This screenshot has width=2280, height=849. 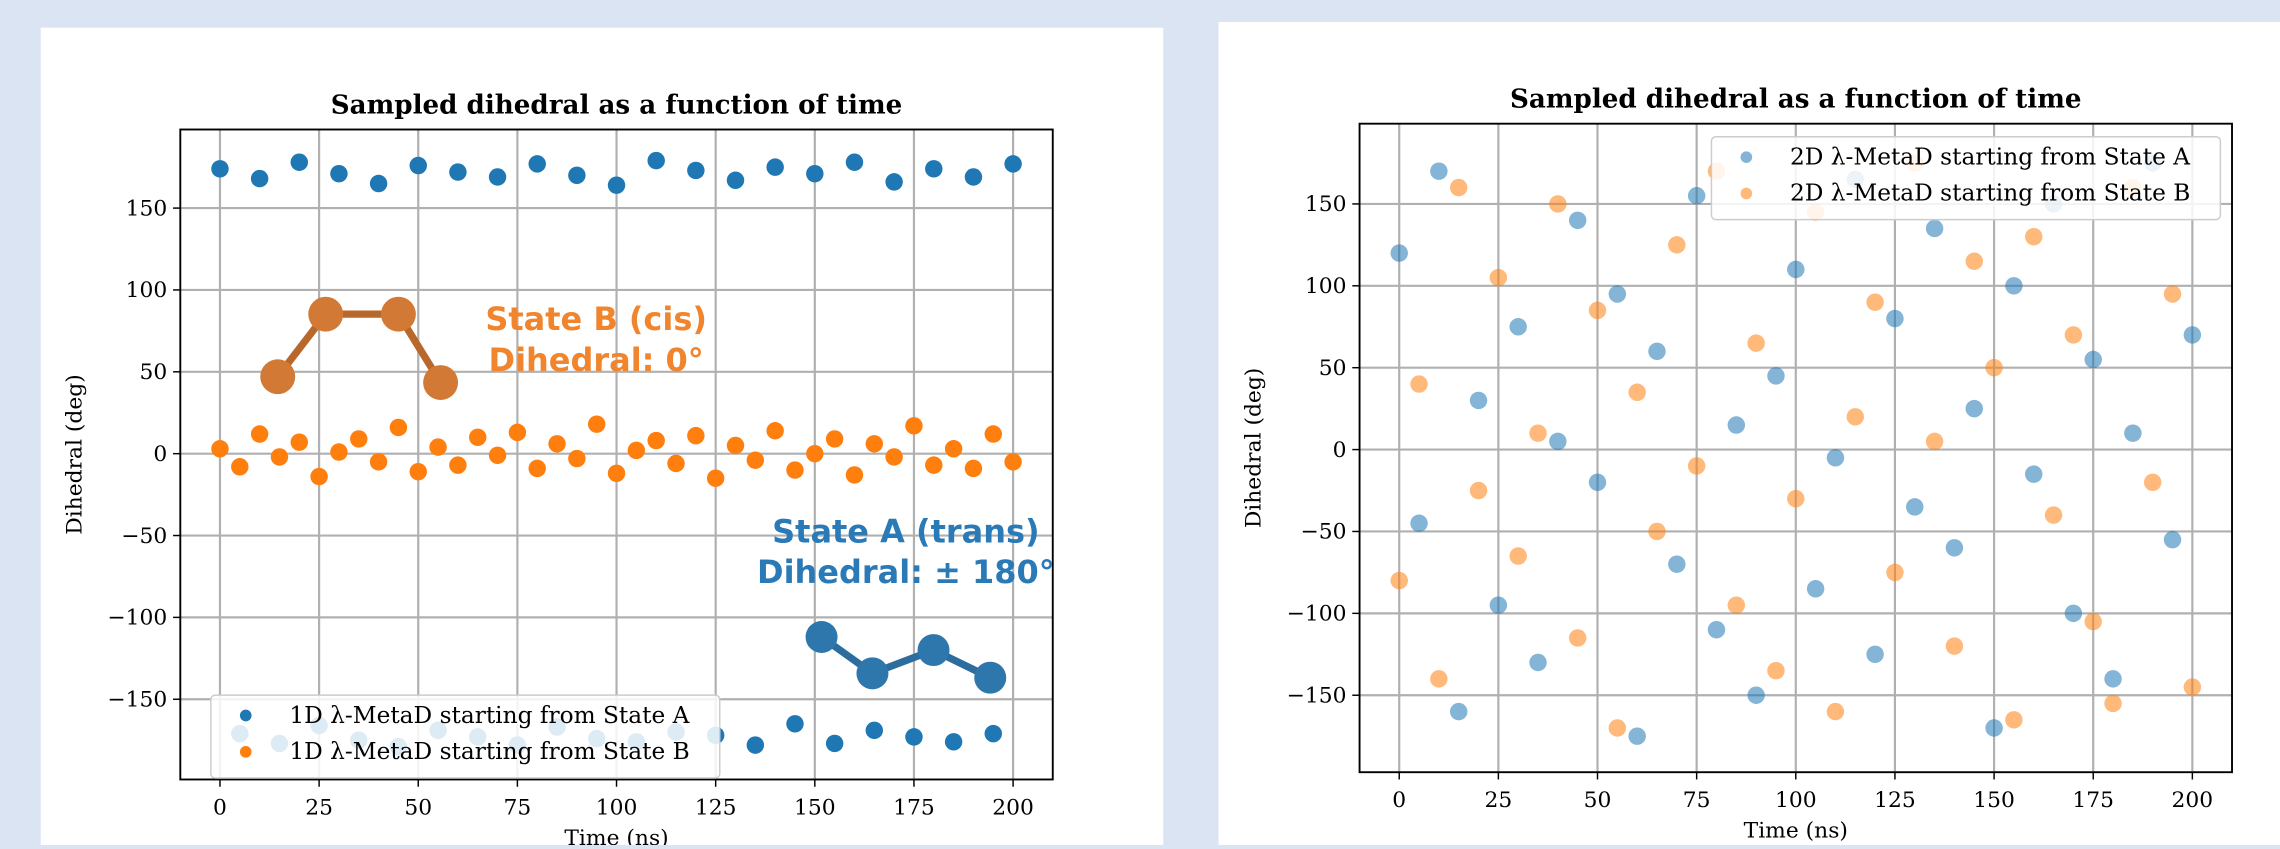 What do you see at coordinates (2093, 800) in the screenshot?
I see `x-tick-label: 175` at bounding box center [2093, 800].